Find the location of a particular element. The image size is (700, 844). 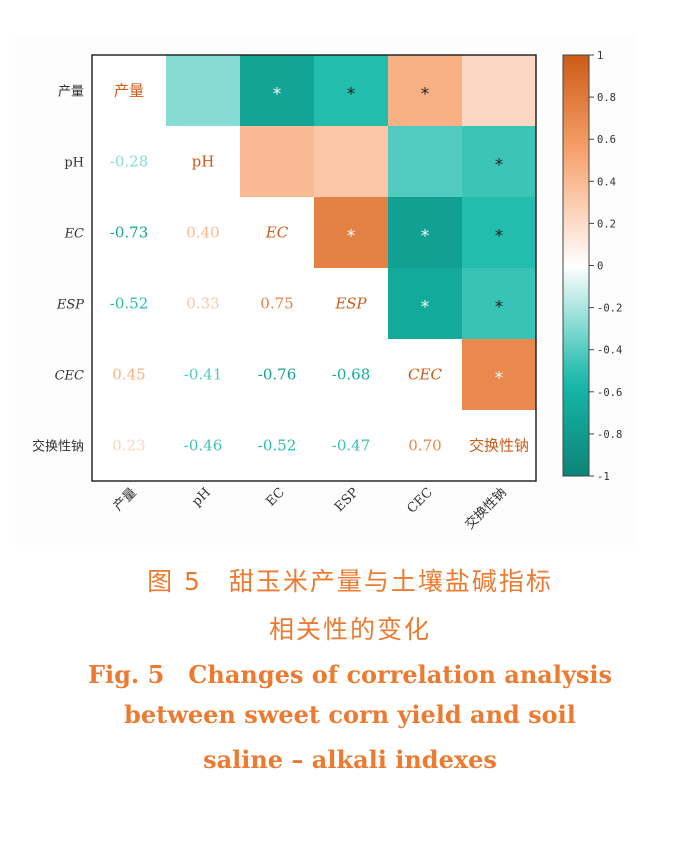

colorbar-tick-label: 0 is located at coordinates (600, 267).